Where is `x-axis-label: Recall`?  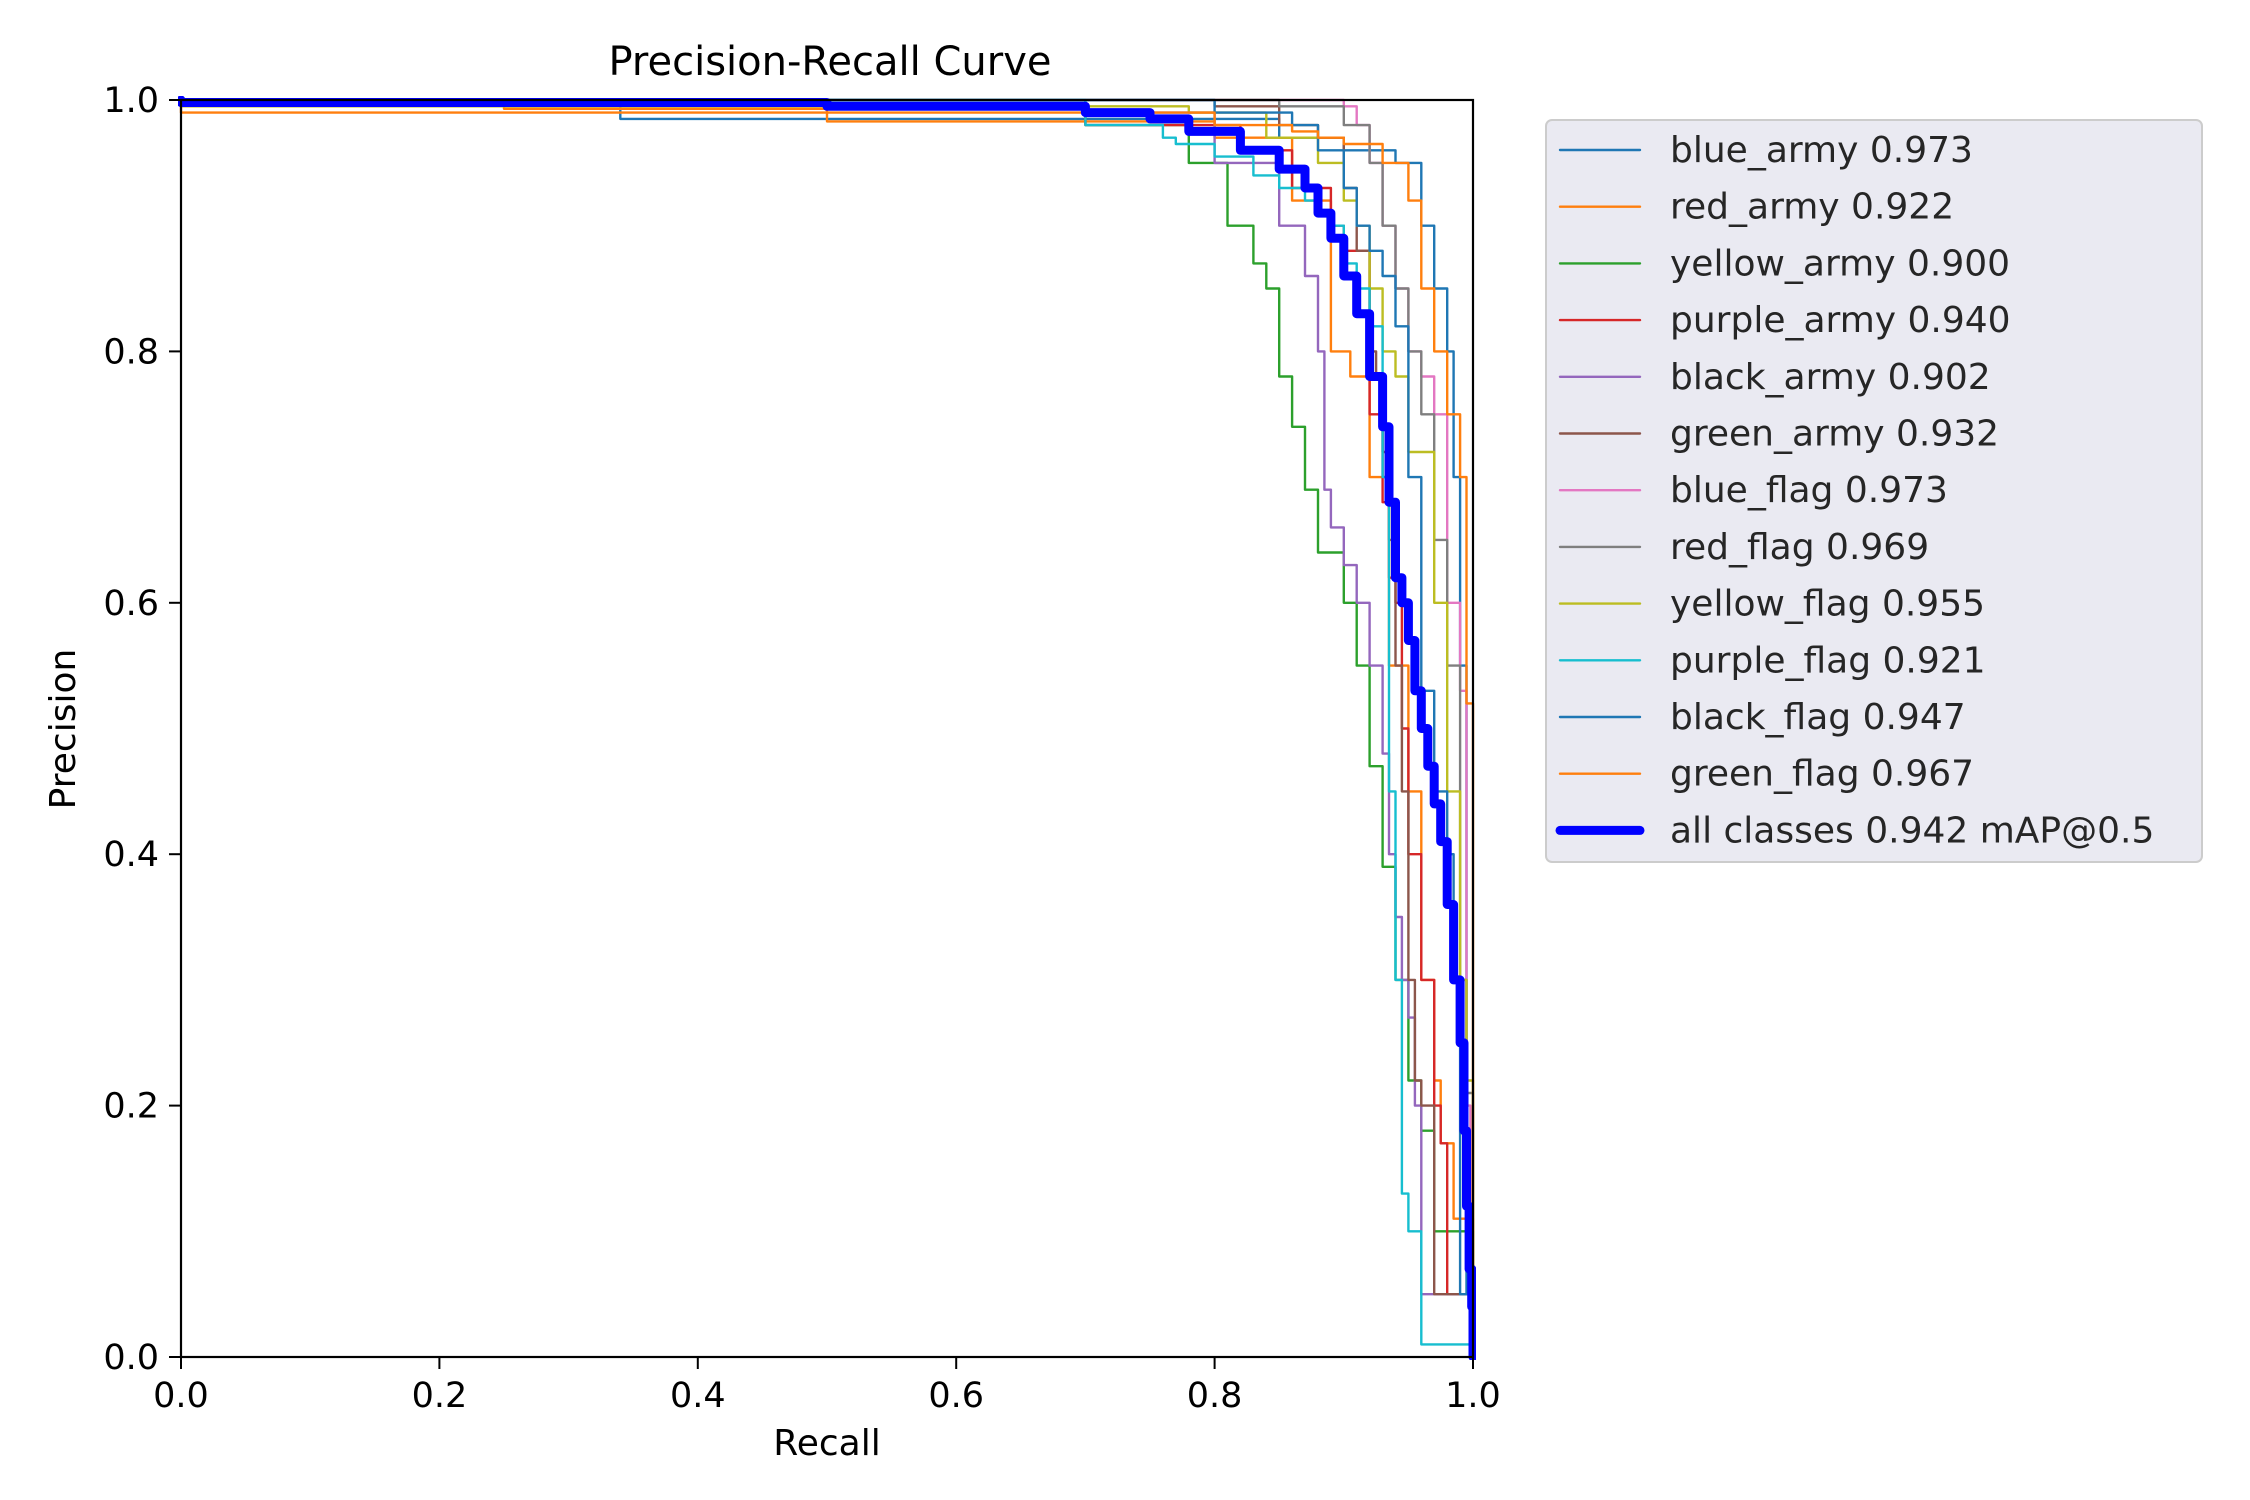 x-axis-label: Recall is located at coordinates (826, 1443).